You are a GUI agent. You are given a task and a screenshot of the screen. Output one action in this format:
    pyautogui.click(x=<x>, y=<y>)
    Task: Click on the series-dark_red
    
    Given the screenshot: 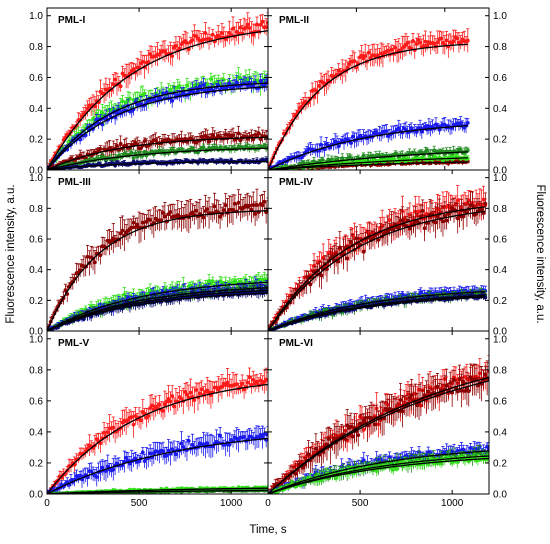 What is the action you would take?
    pyautogui.click(x=157, y=259)
    